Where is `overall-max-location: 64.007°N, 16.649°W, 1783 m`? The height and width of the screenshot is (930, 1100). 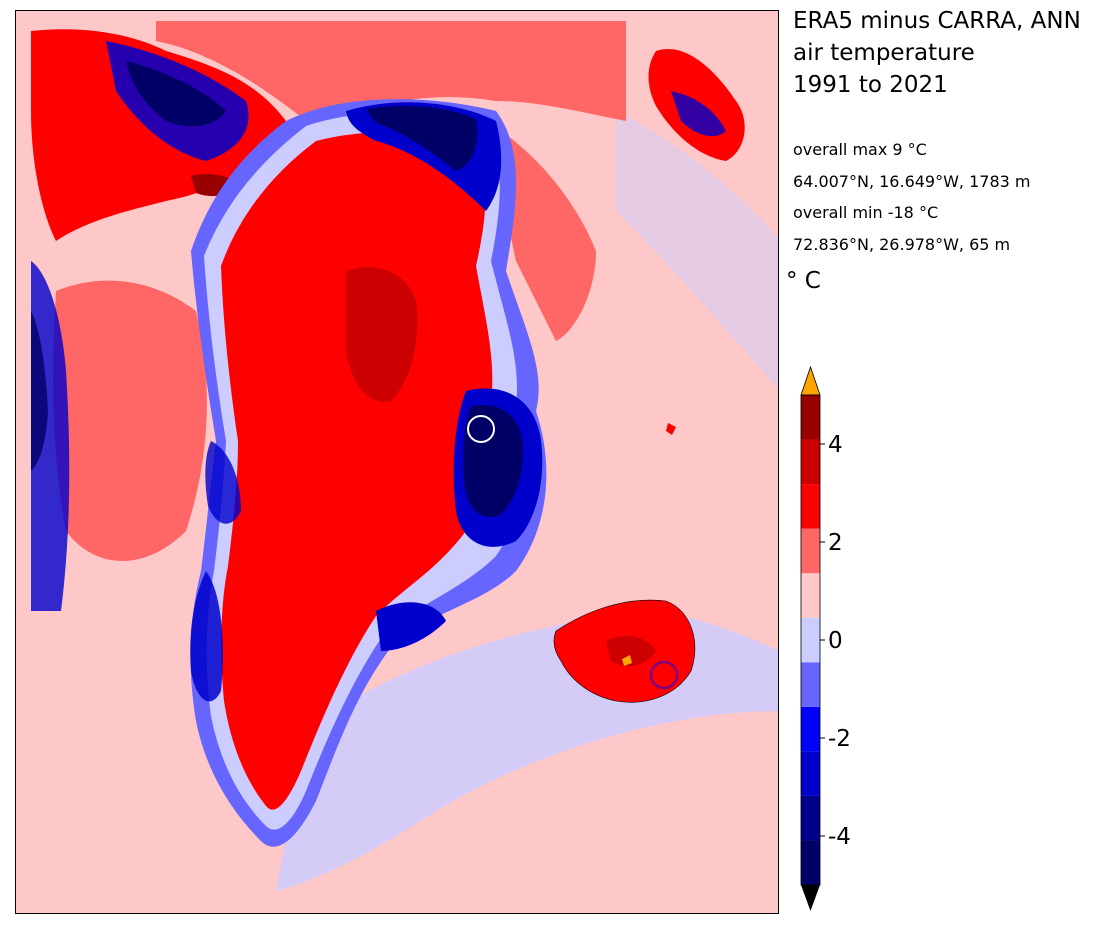
overall-max-location: 64.007°N, 16.649°W, 1783 m is located at coordinates (912, 181).